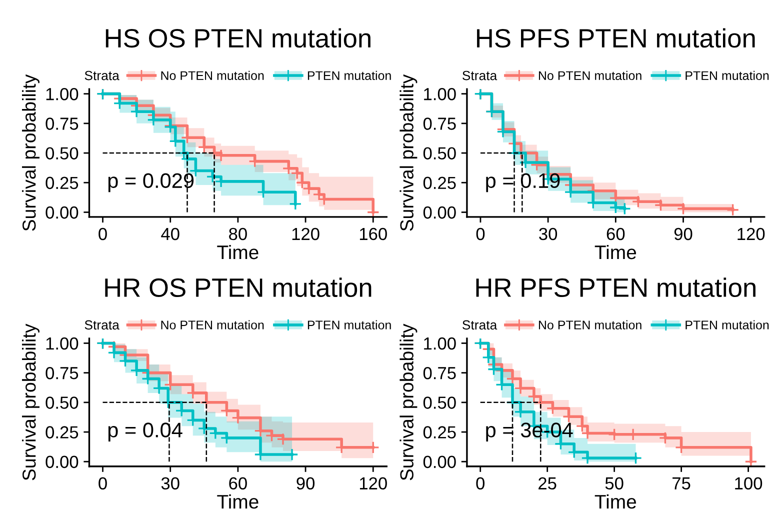 The image size is (776, 524). I want to click on annotation: p = 0.029, so click(151, 182).